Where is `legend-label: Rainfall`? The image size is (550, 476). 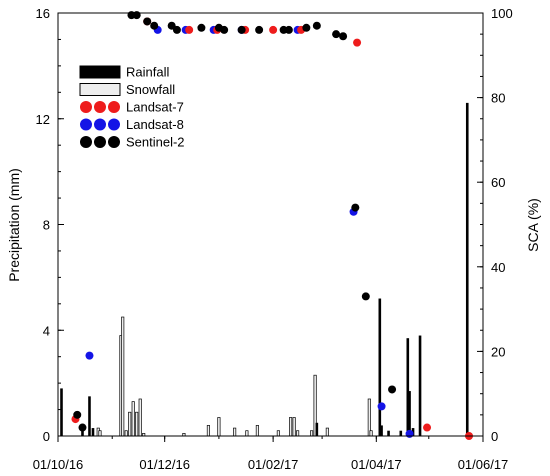 legend-label: Rainfall is located at coordinates (147, 72).